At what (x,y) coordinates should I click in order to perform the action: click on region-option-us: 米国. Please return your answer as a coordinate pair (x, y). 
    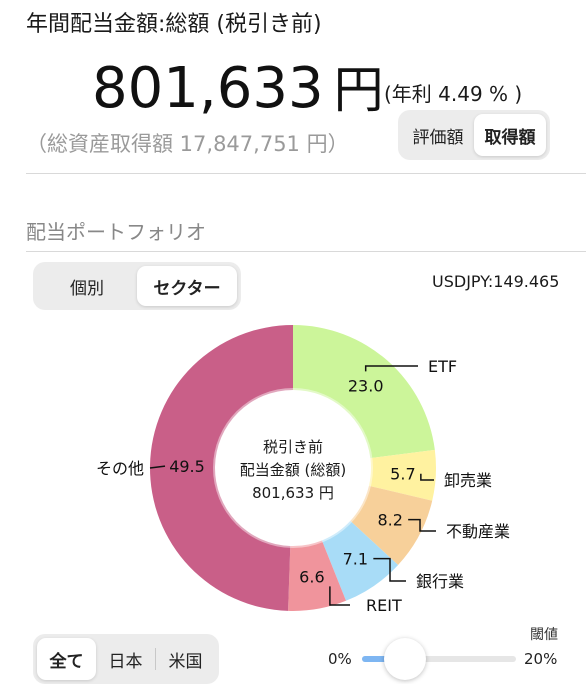
    Looking at the image, I should click on (185, 661).